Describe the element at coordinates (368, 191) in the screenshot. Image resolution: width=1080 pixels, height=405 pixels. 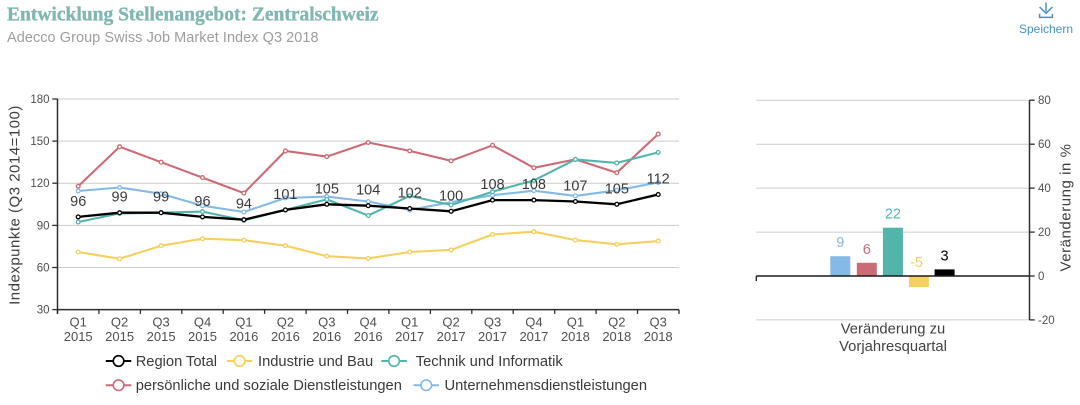
I see `svg-text: 104` at that location.